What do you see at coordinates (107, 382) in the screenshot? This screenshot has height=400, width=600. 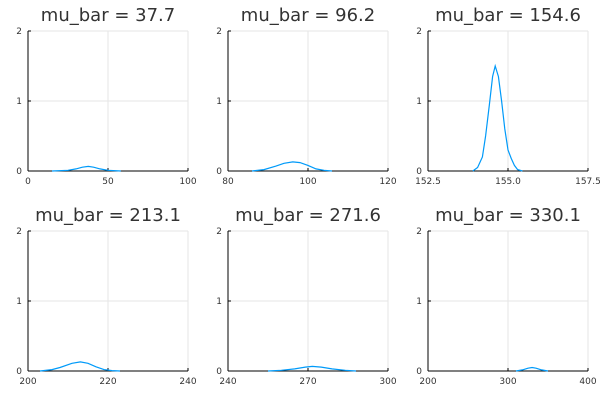 I see `x-tick-label: 220` at bounding box center [107, 382].